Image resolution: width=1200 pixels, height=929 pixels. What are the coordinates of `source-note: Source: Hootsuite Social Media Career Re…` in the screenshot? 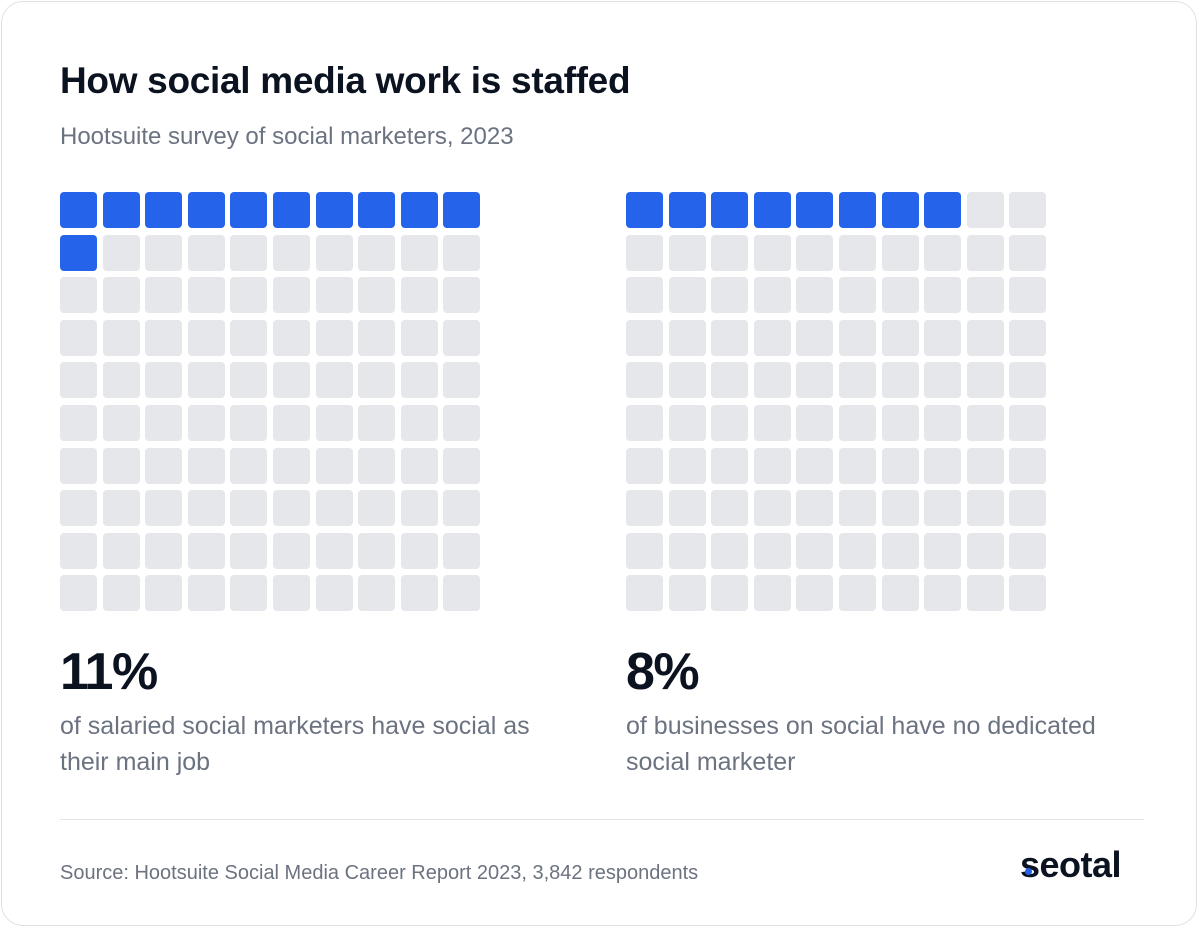 It's located at (379, 873).